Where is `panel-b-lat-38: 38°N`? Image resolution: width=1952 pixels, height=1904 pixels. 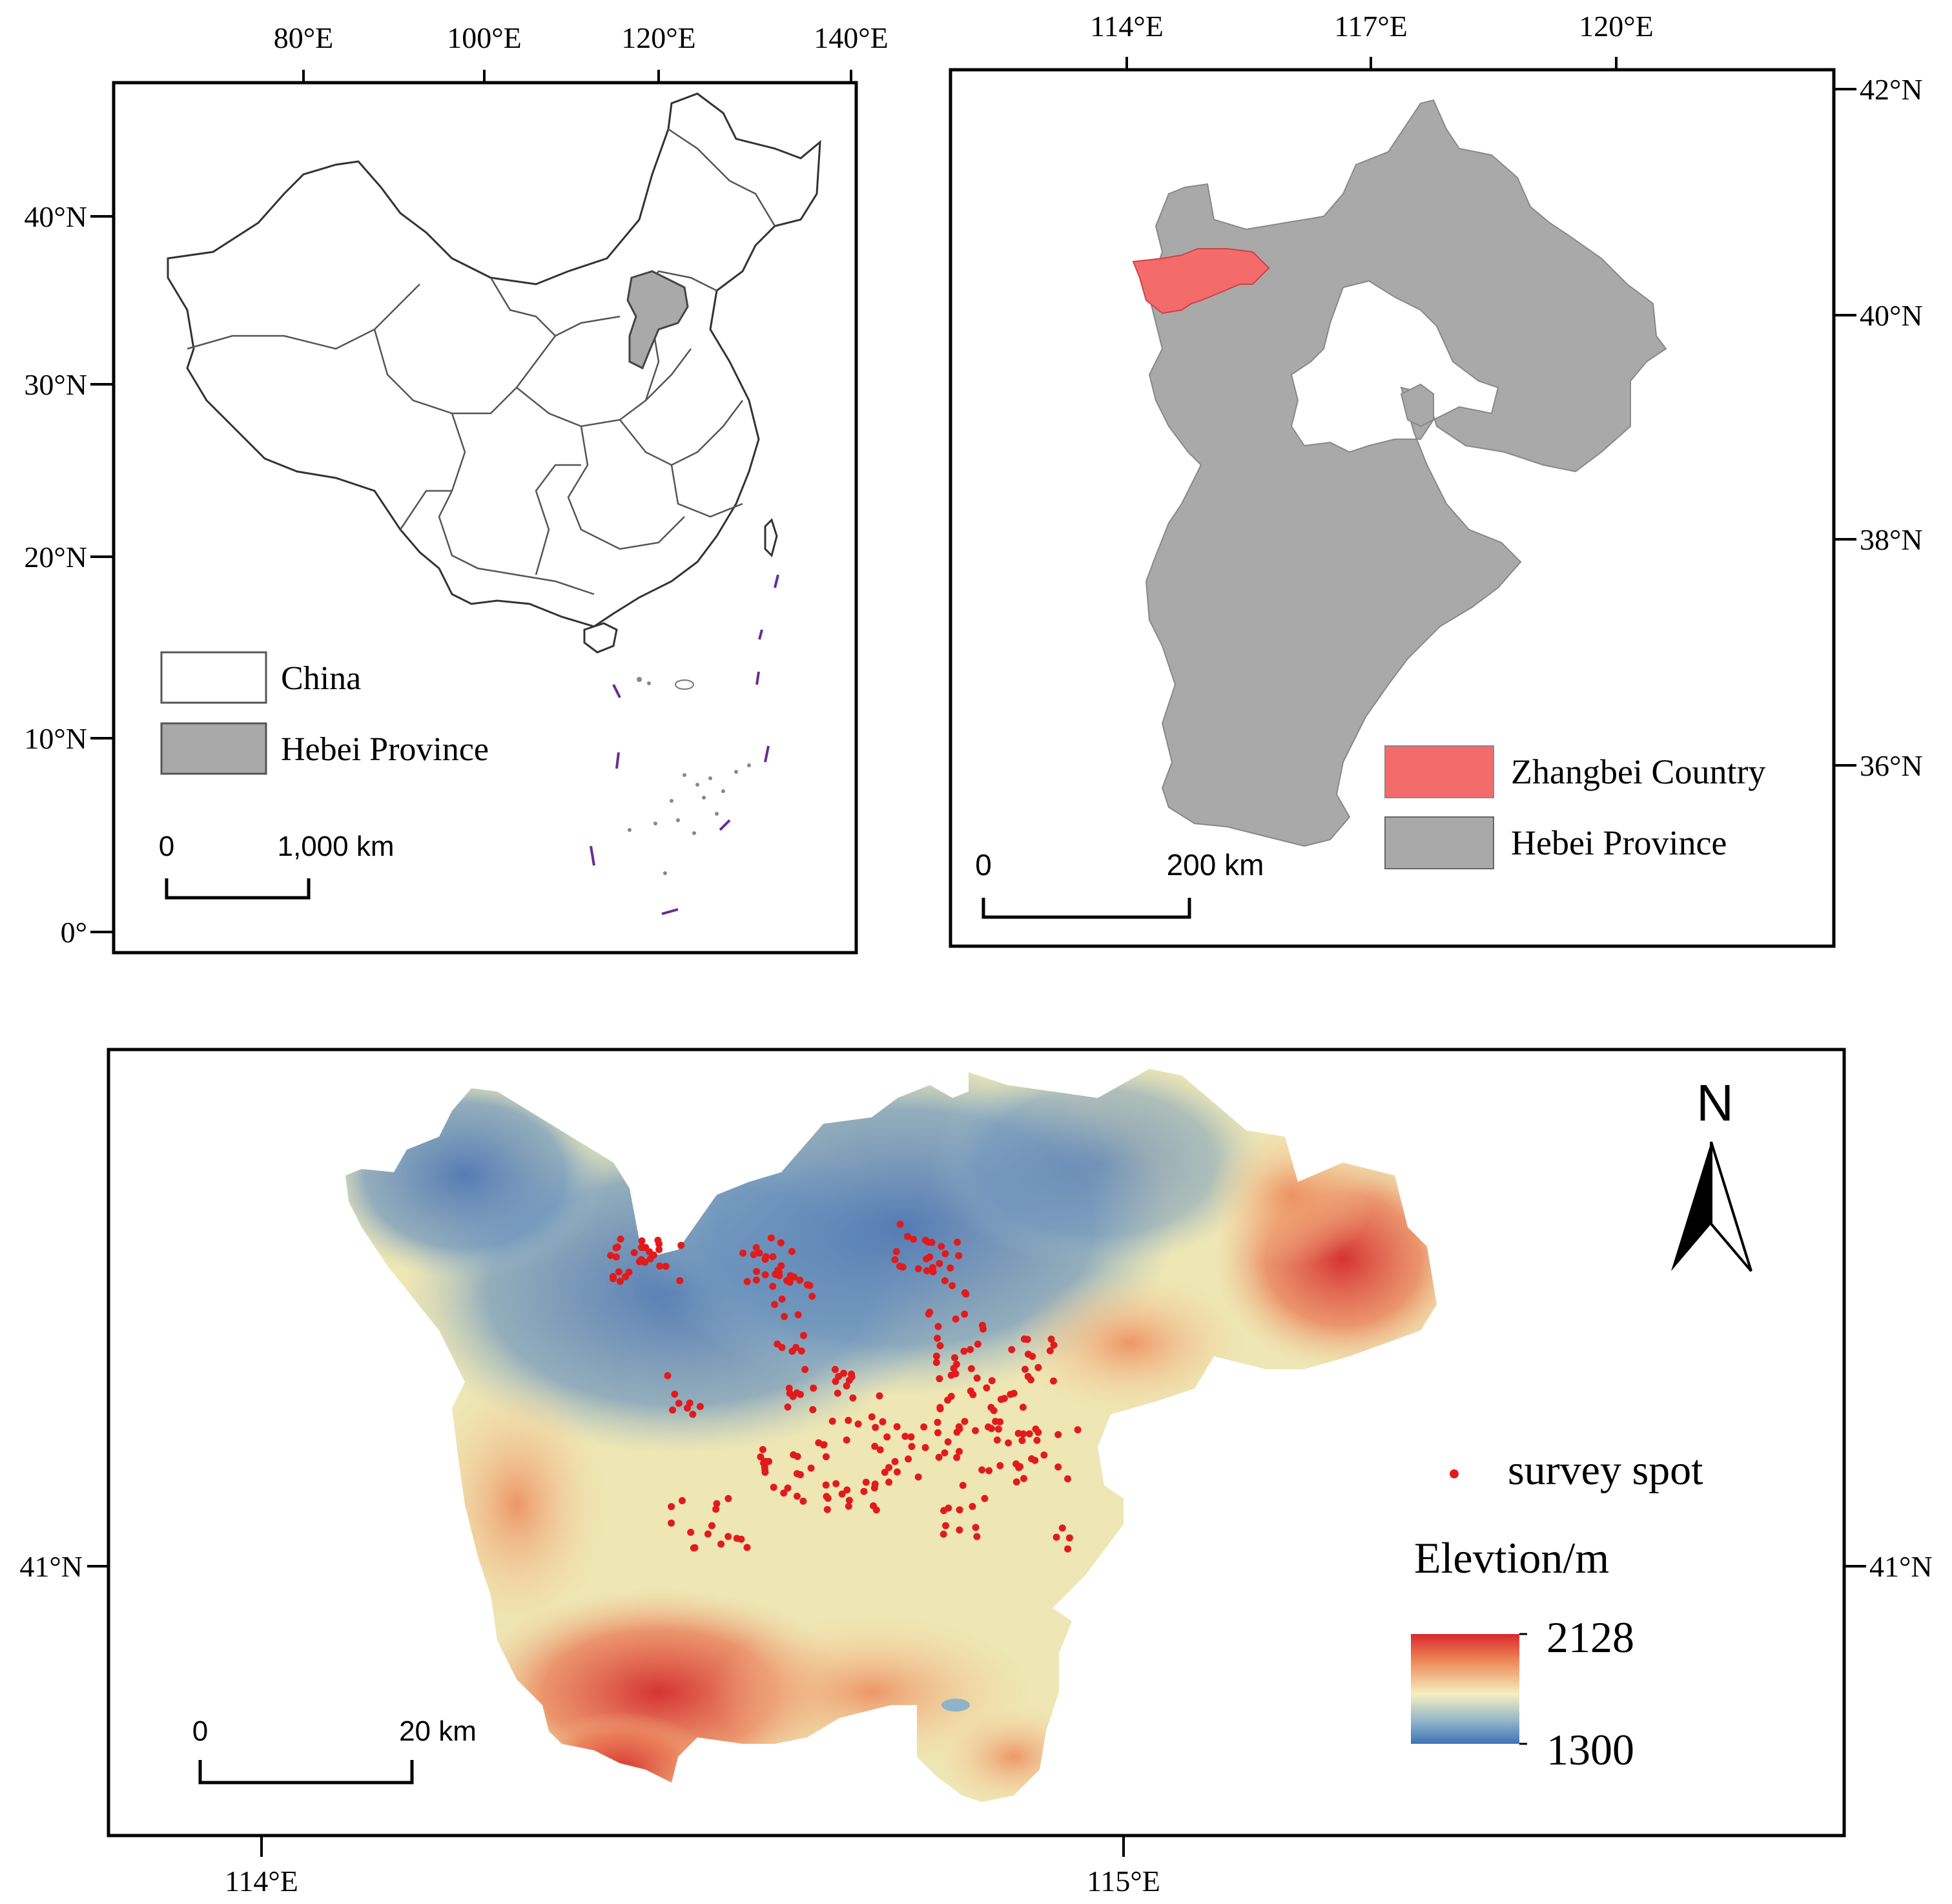 panel-b-lat-38: 38°N is located at coordinates (1891, 539).